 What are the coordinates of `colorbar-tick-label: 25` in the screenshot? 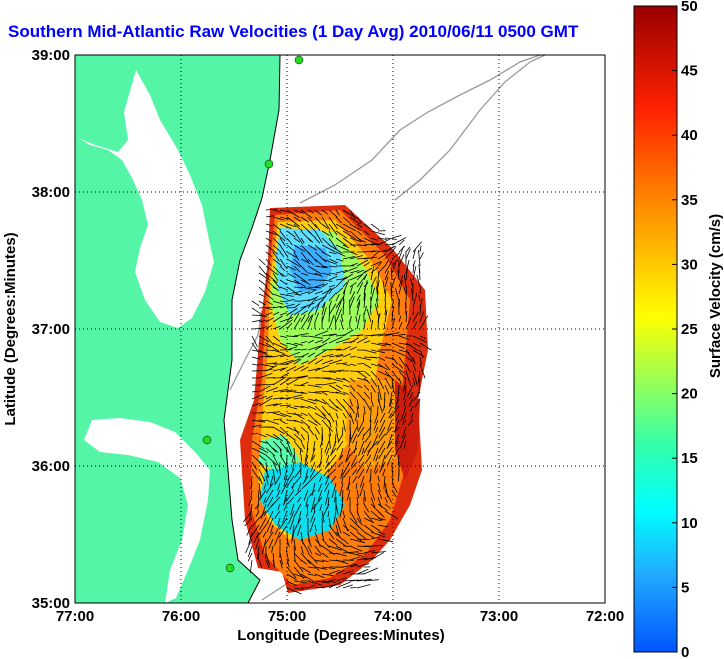 It's located at (689, 329).